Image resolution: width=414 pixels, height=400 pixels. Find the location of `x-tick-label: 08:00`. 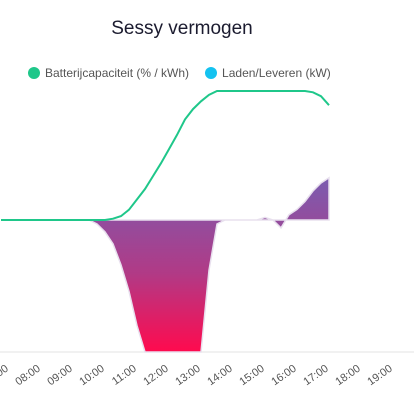

x-tick-label: 08:00 is located at coordinates (27, 376).